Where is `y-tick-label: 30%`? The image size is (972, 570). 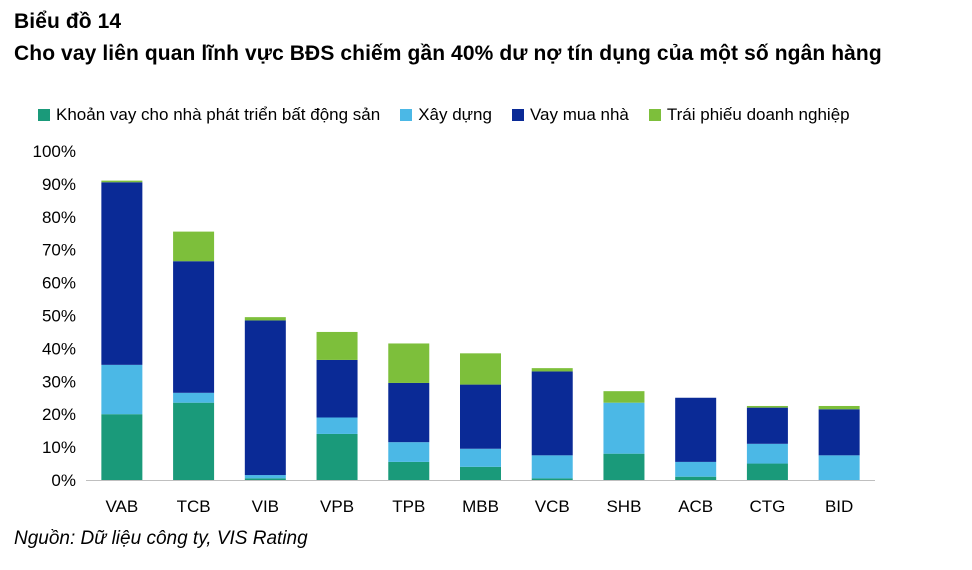 y-tick-label: 30% is located at coordinates (59, 381).